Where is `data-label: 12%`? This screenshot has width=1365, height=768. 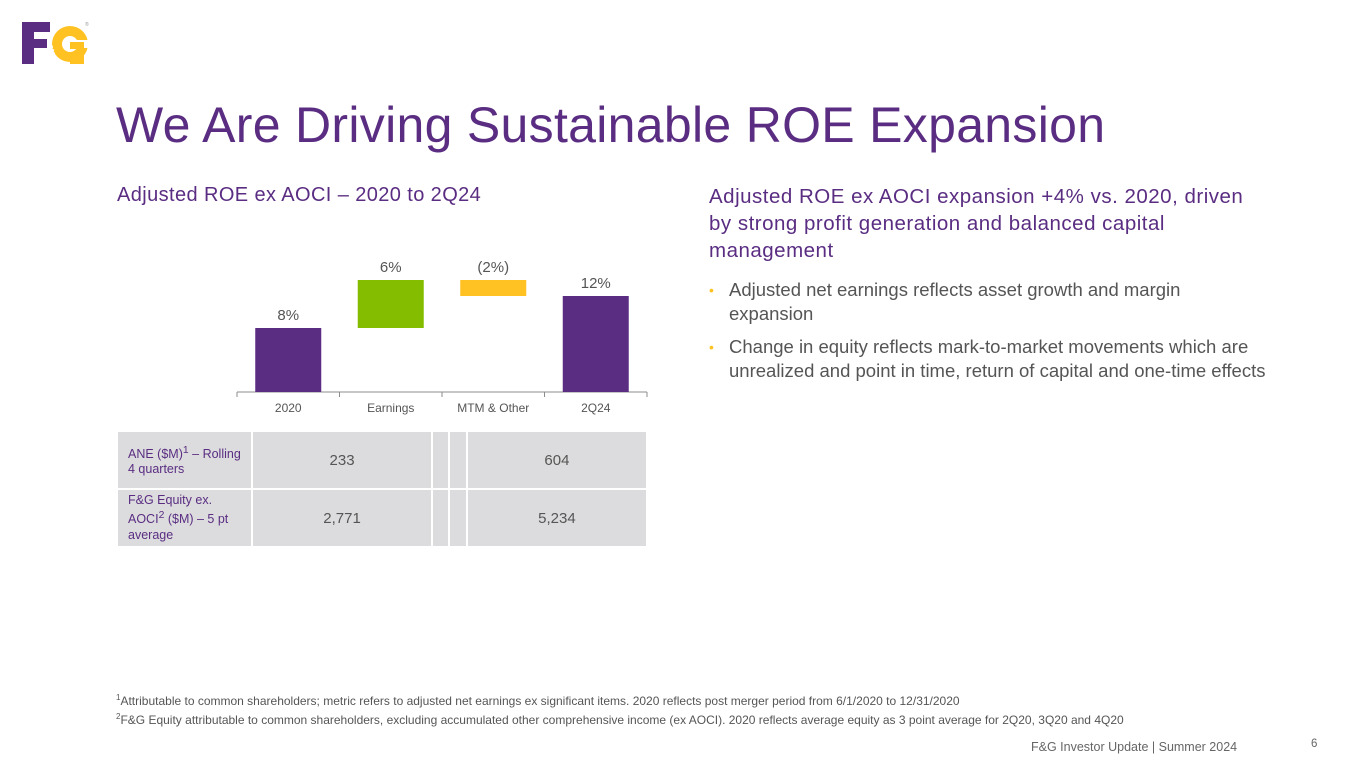
data-label: 12% is located at coordinates (596, 283).